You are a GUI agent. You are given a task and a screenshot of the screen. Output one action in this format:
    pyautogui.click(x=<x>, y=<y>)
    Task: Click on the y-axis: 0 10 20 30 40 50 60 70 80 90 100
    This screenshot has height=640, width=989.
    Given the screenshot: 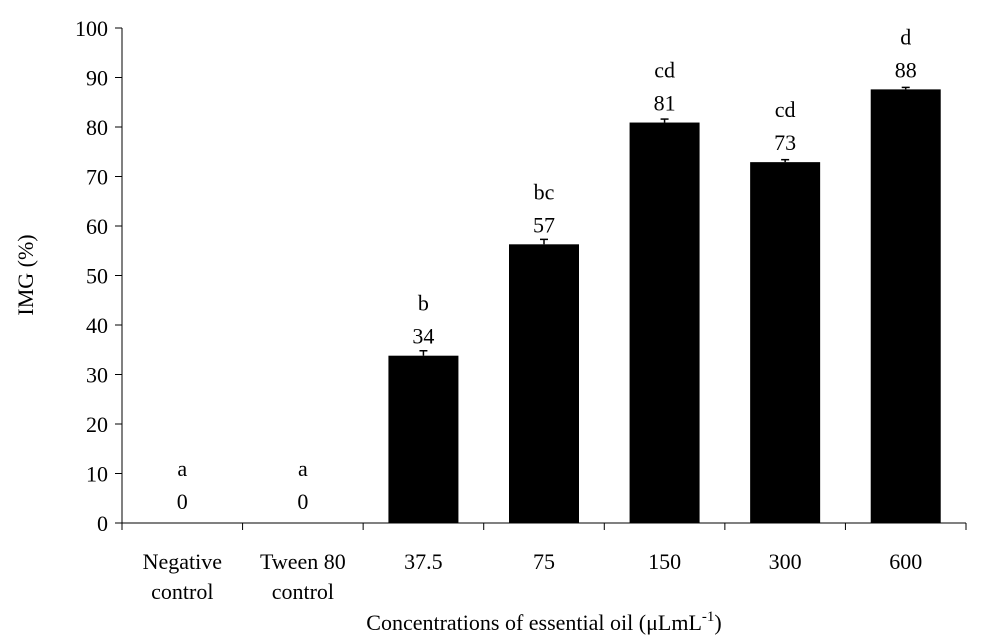 What is the action you would take?
    pyautogui.click(x=99, y=276)
    